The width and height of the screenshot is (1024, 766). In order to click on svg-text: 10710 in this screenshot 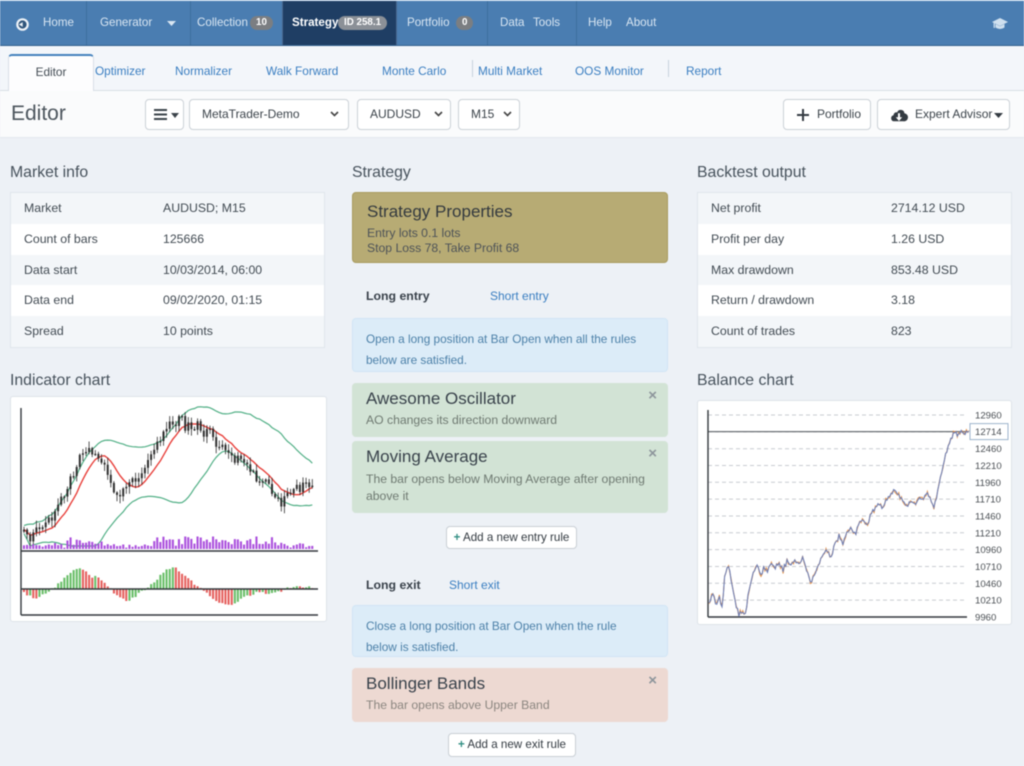, I will do `click(988, 567)`.